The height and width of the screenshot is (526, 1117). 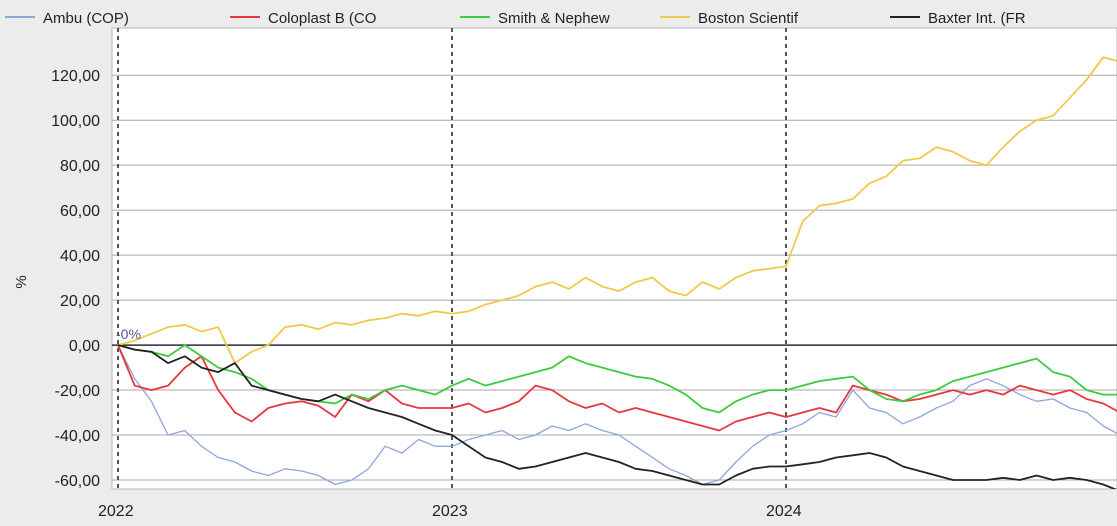 I want to click on y-tick-label: 60,00, so click(x=80, y=211).